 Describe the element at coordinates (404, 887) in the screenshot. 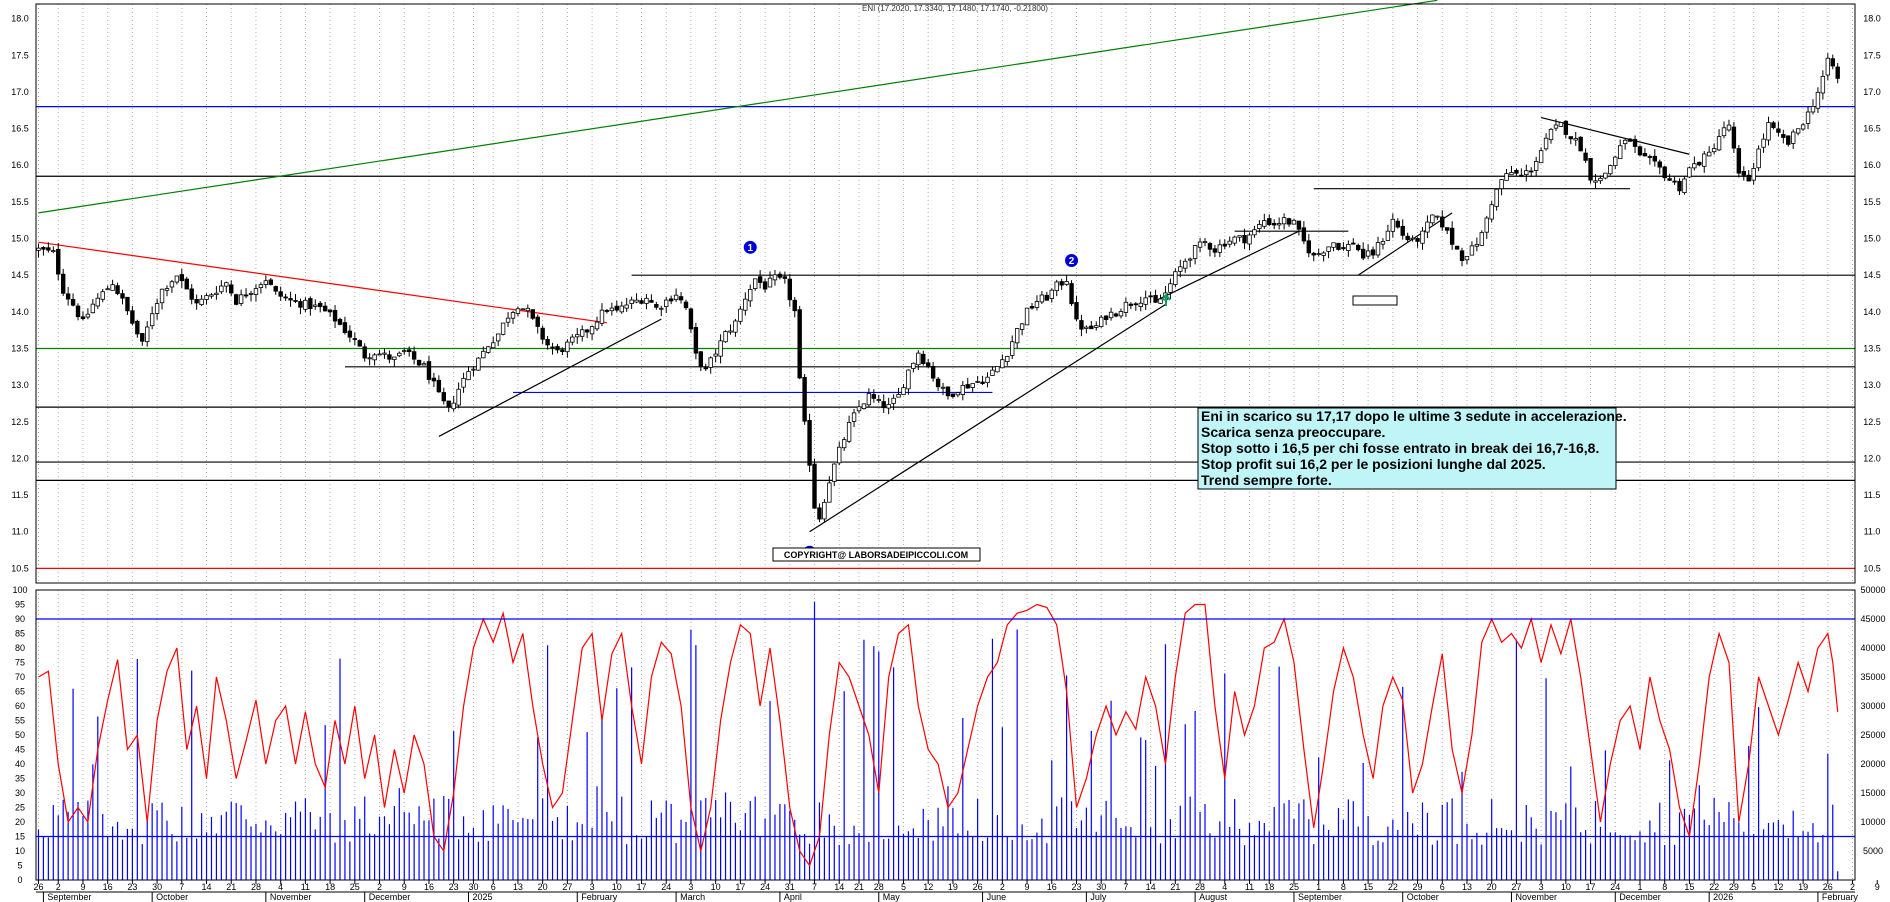

I see `day-tick-label: 9` at that location.